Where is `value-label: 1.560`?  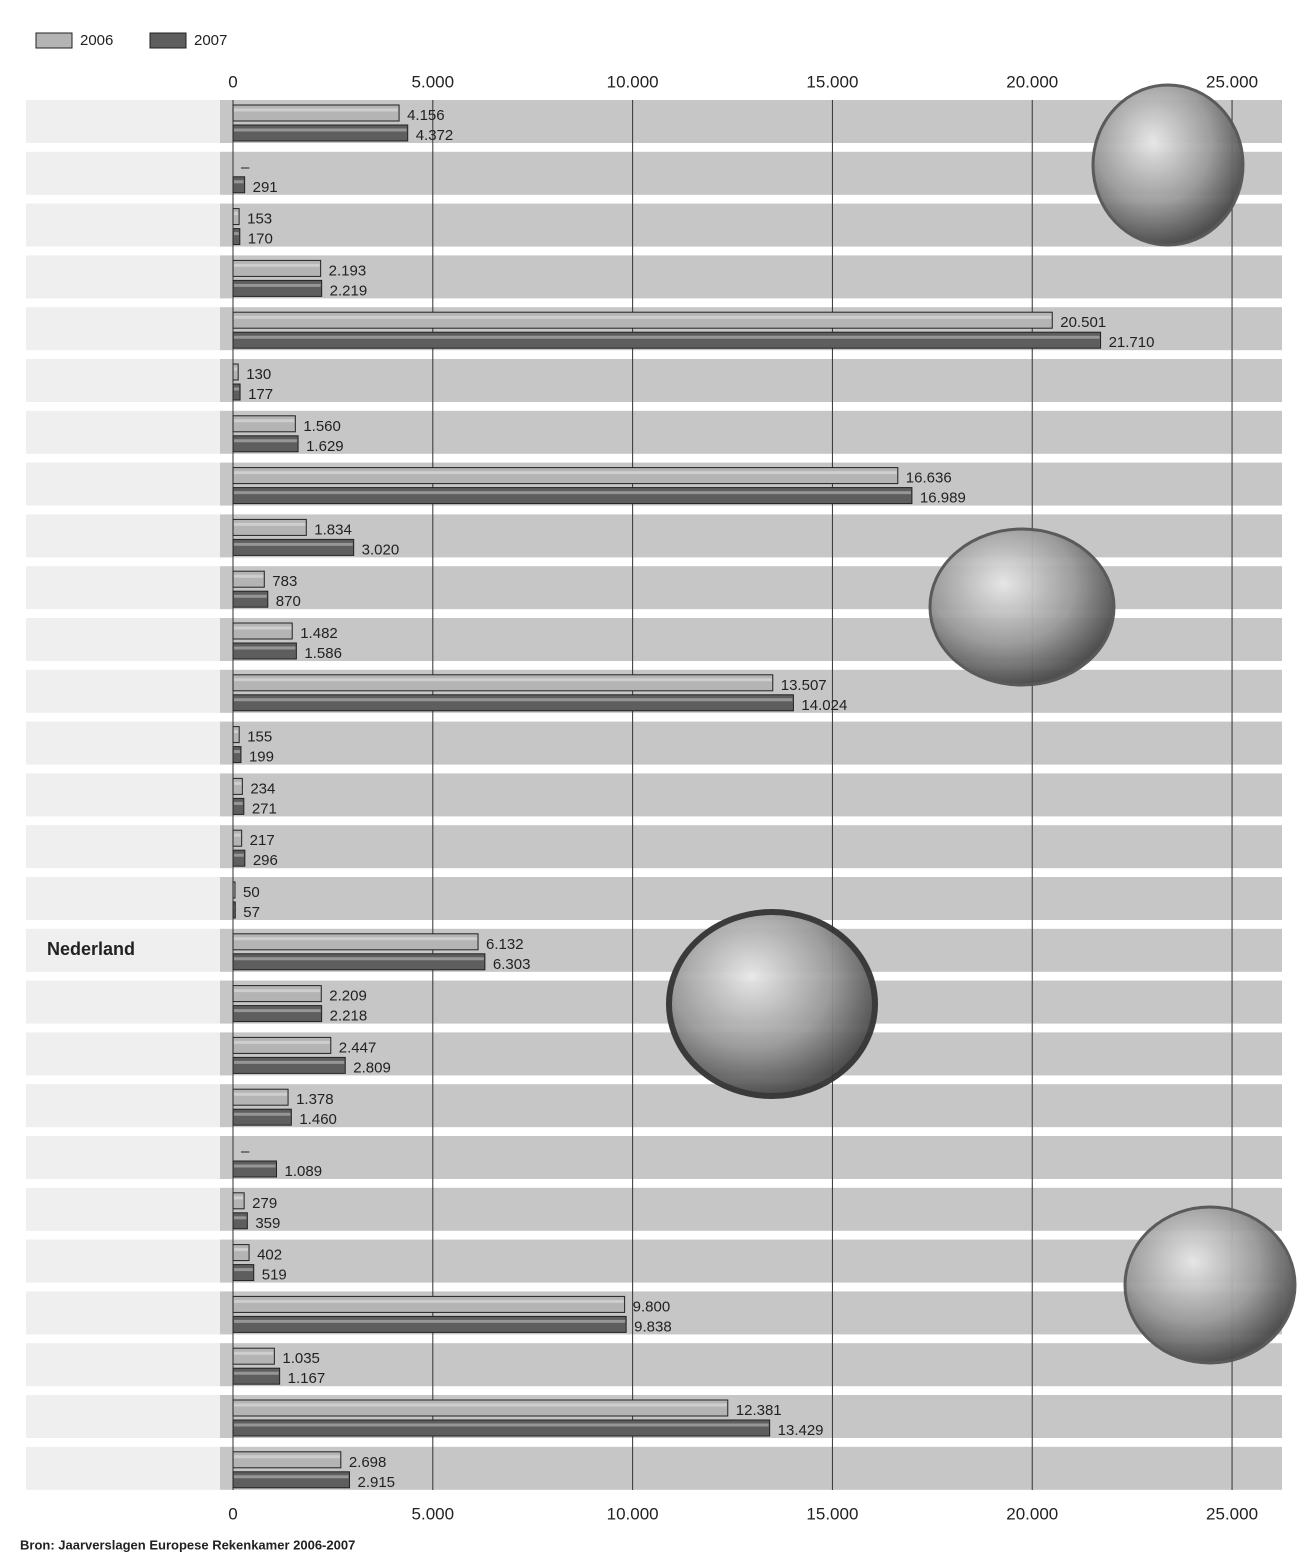
value-label: 1.560 is located at coordinates (322, 426).